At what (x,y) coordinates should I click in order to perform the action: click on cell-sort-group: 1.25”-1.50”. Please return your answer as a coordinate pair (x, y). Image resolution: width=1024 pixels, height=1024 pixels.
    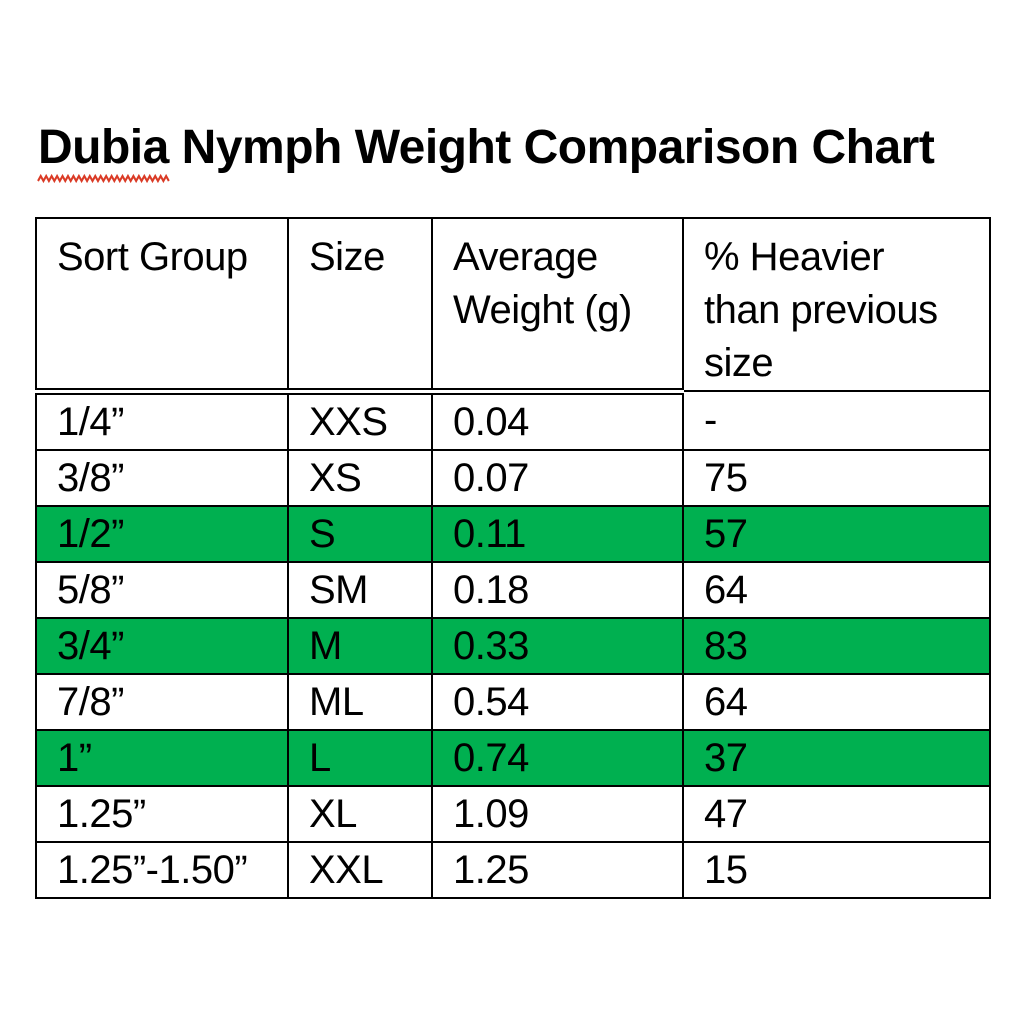
    Looking at the image, I should click on (162, 869).